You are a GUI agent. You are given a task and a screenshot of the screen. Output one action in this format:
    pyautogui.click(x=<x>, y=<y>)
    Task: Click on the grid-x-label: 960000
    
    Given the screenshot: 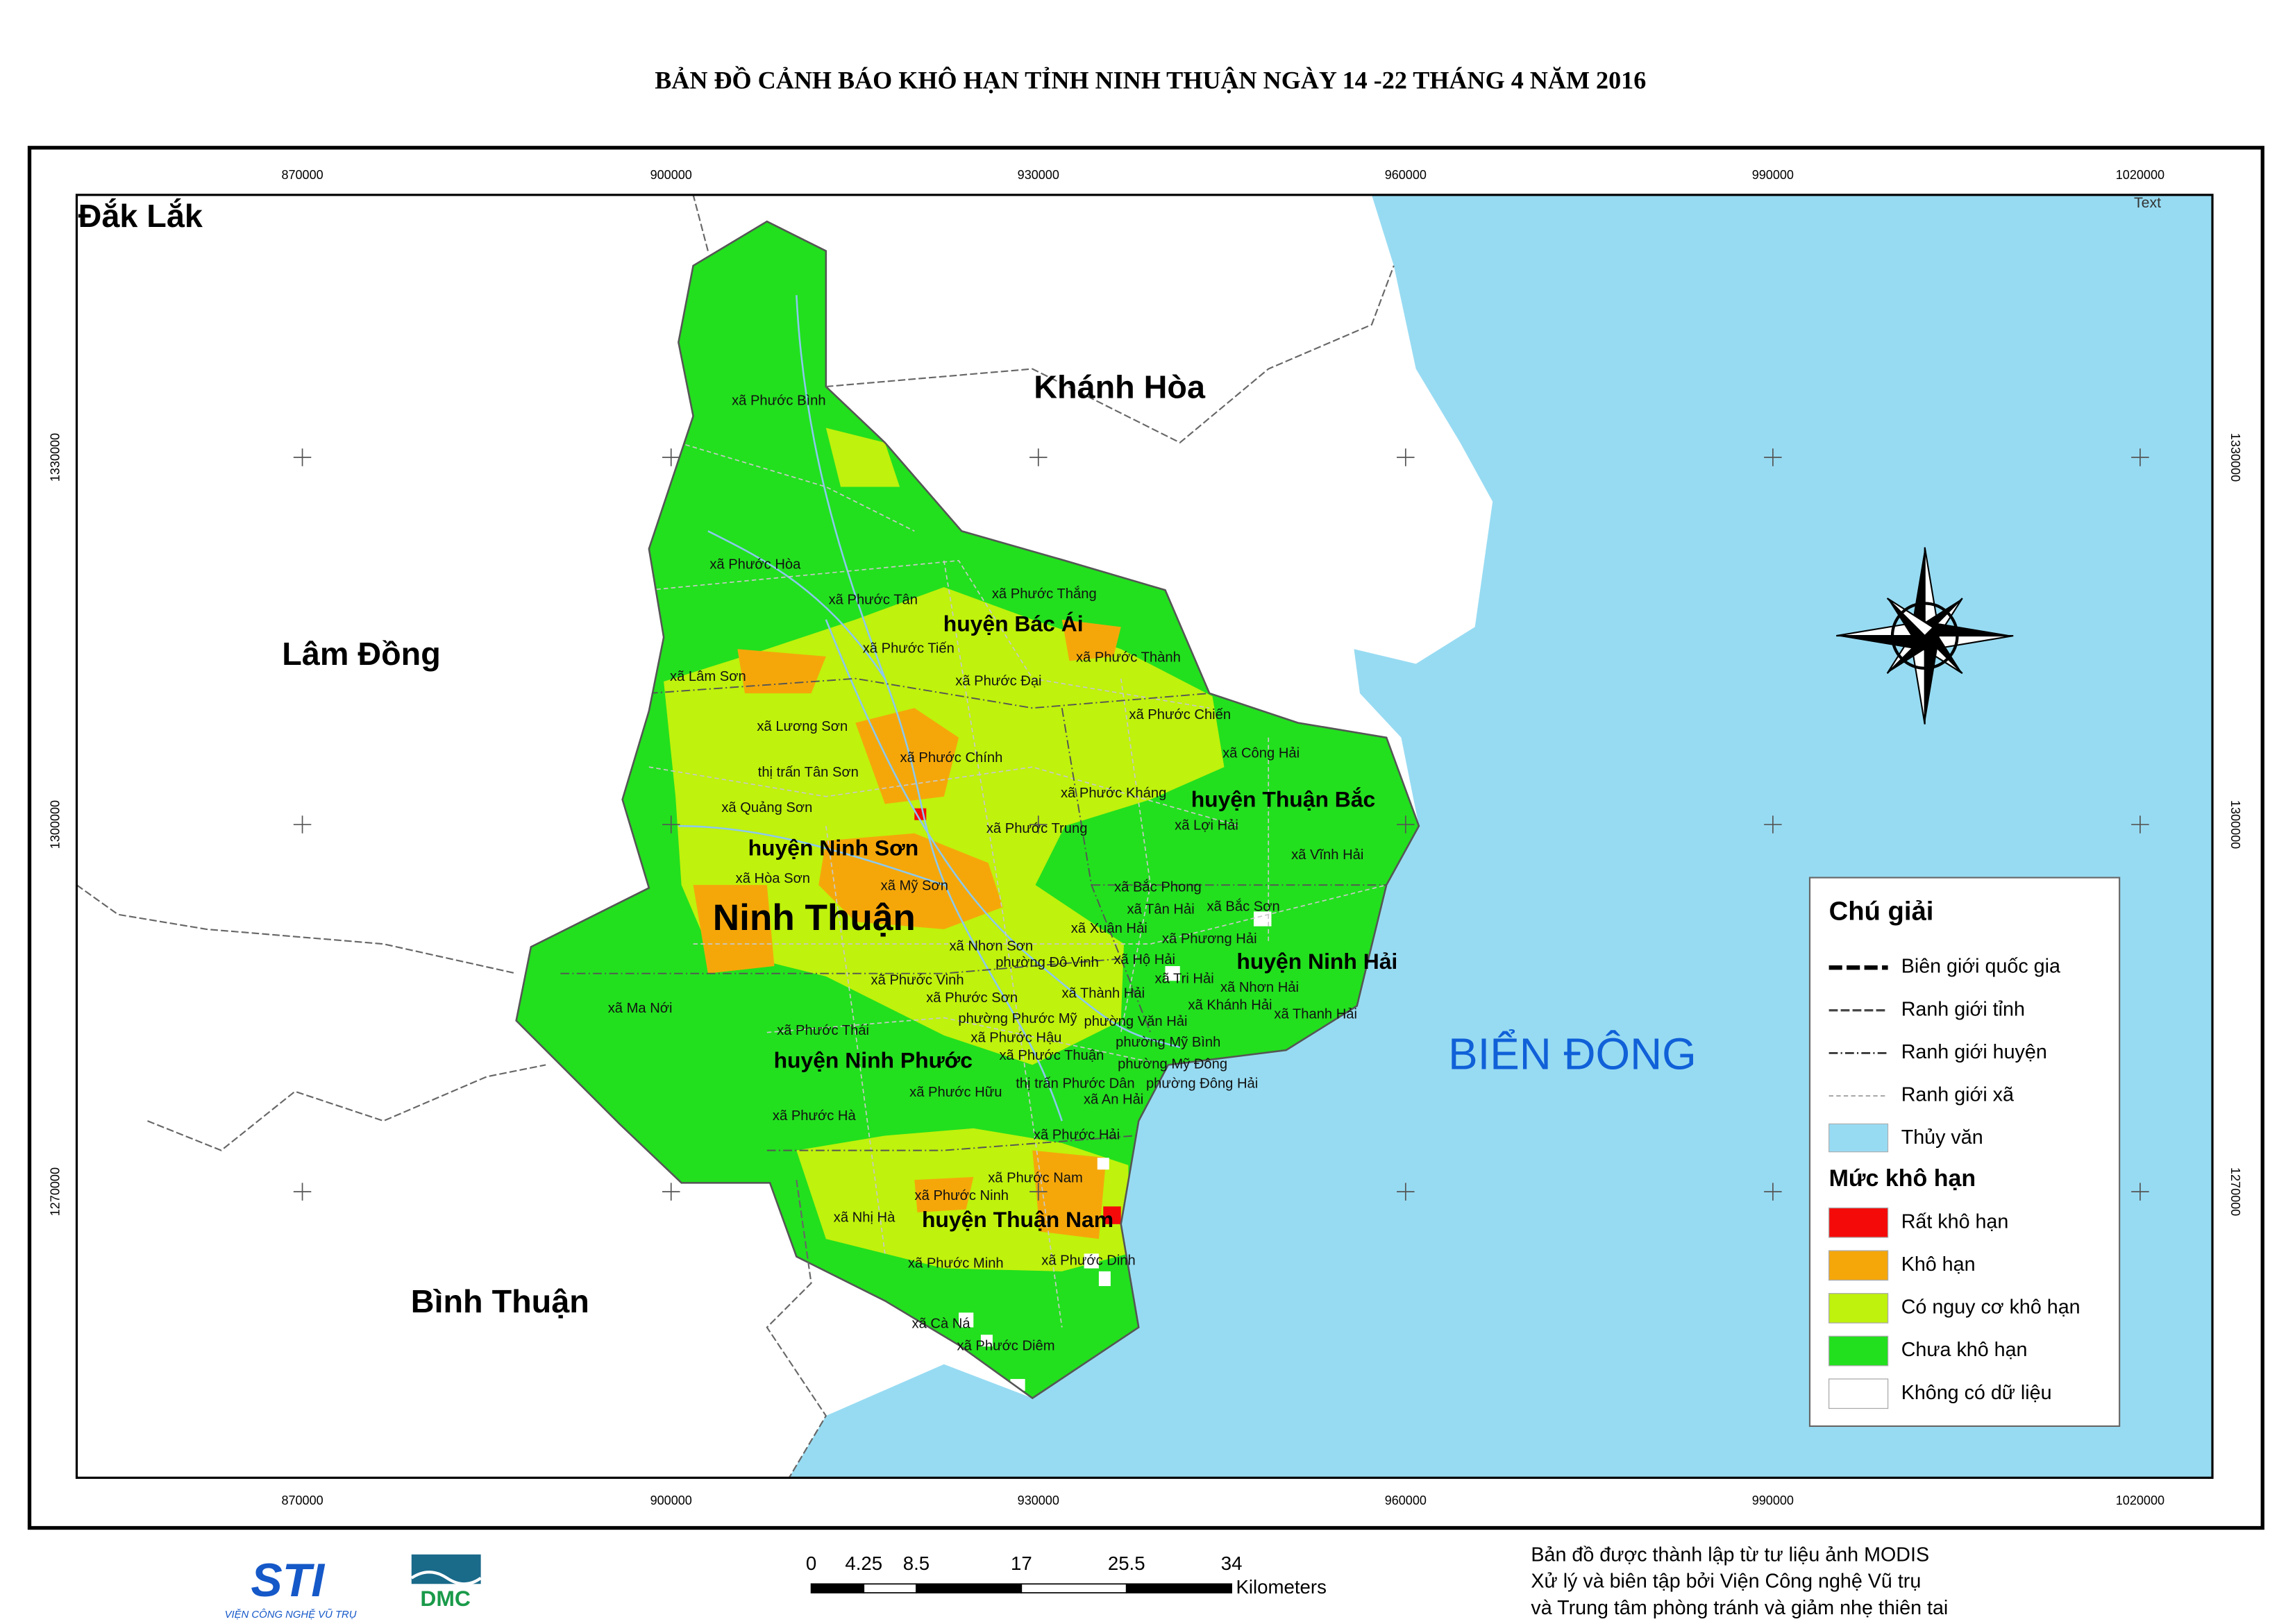 What is the action you would take?
    pyautogui.click(x=1406, y=1500)
    